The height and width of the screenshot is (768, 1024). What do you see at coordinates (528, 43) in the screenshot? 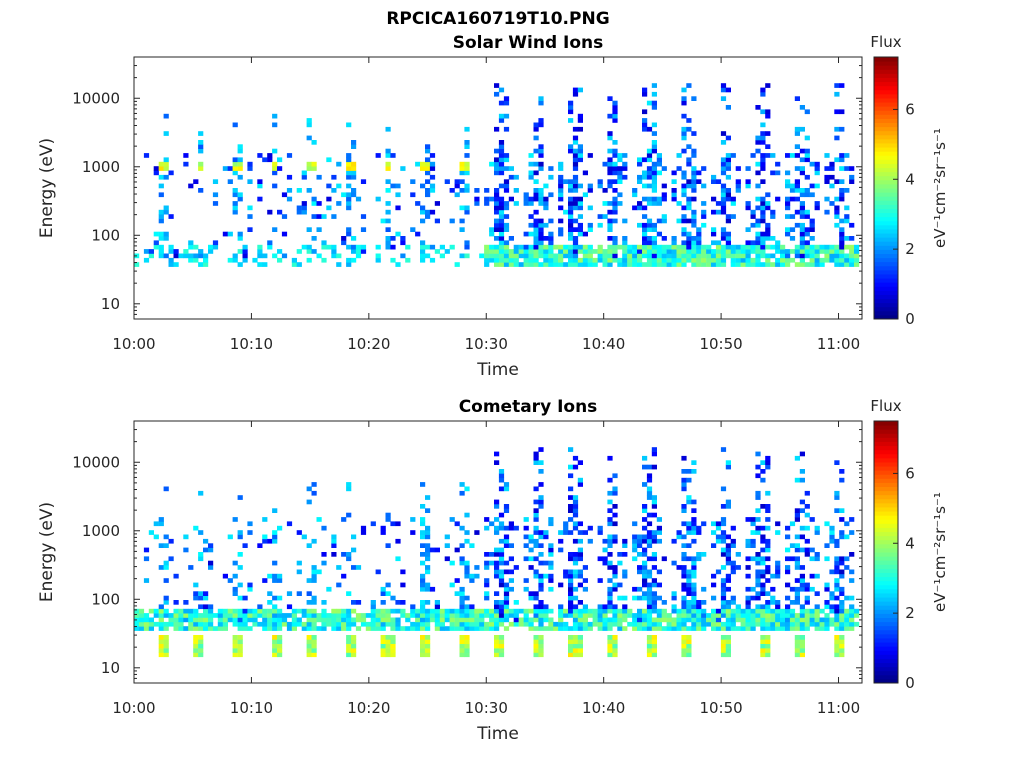
I see `panel-title: Solar Wind Ions` at bounding box center [528, 43].